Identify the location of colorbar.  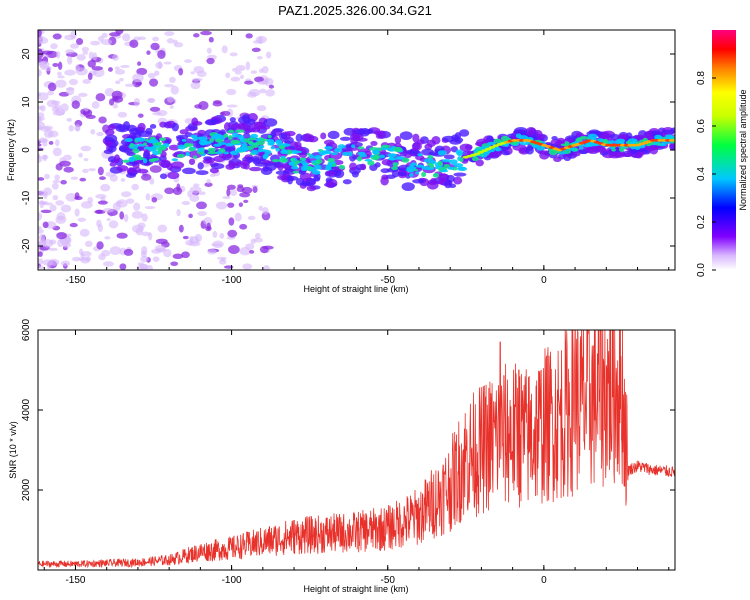
(724, 150).